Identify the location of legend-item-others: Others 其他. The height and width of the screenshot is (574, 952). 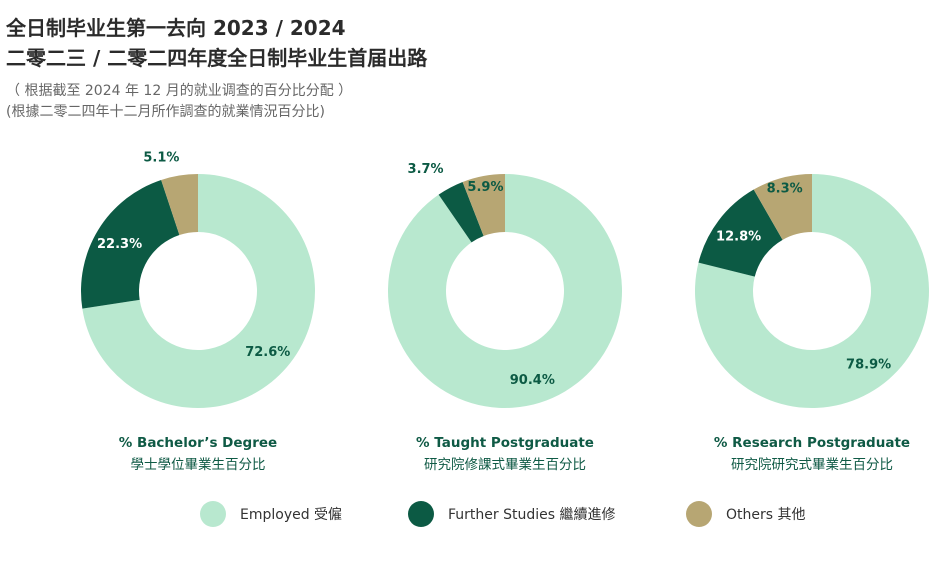
(746, 514).